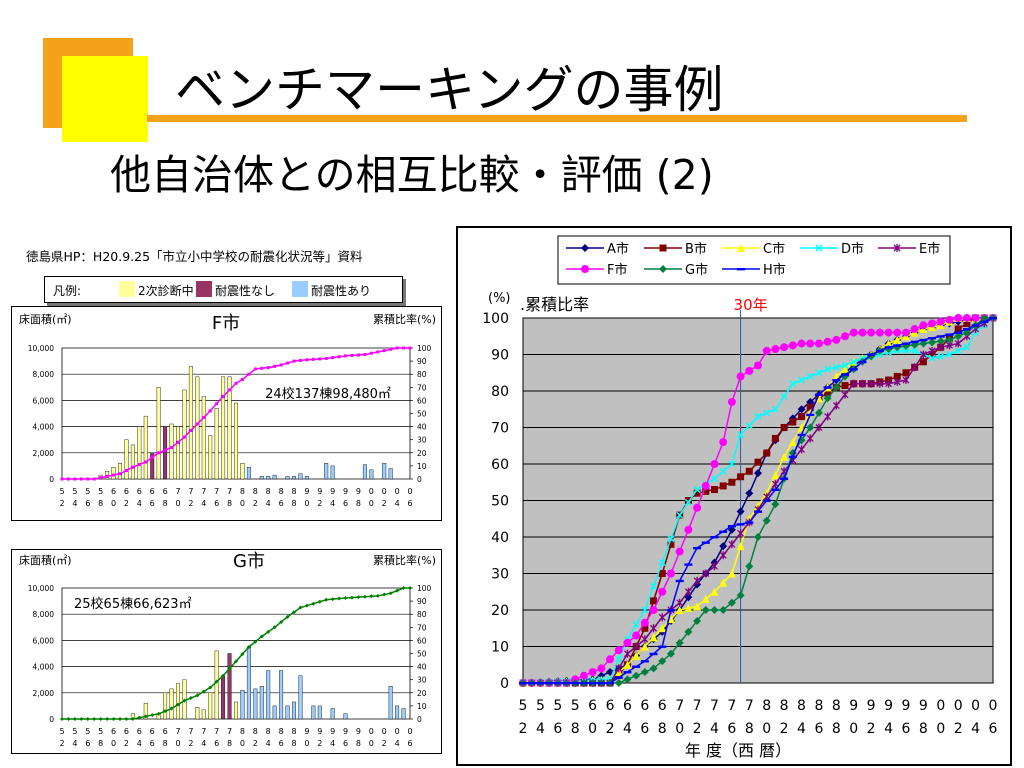 This screenshot has height=768, width=1024. What do you see at coordinates (300, 289) in the screenshot?
I see `legend-swatch-resistant` at bounding box center [300, 289].